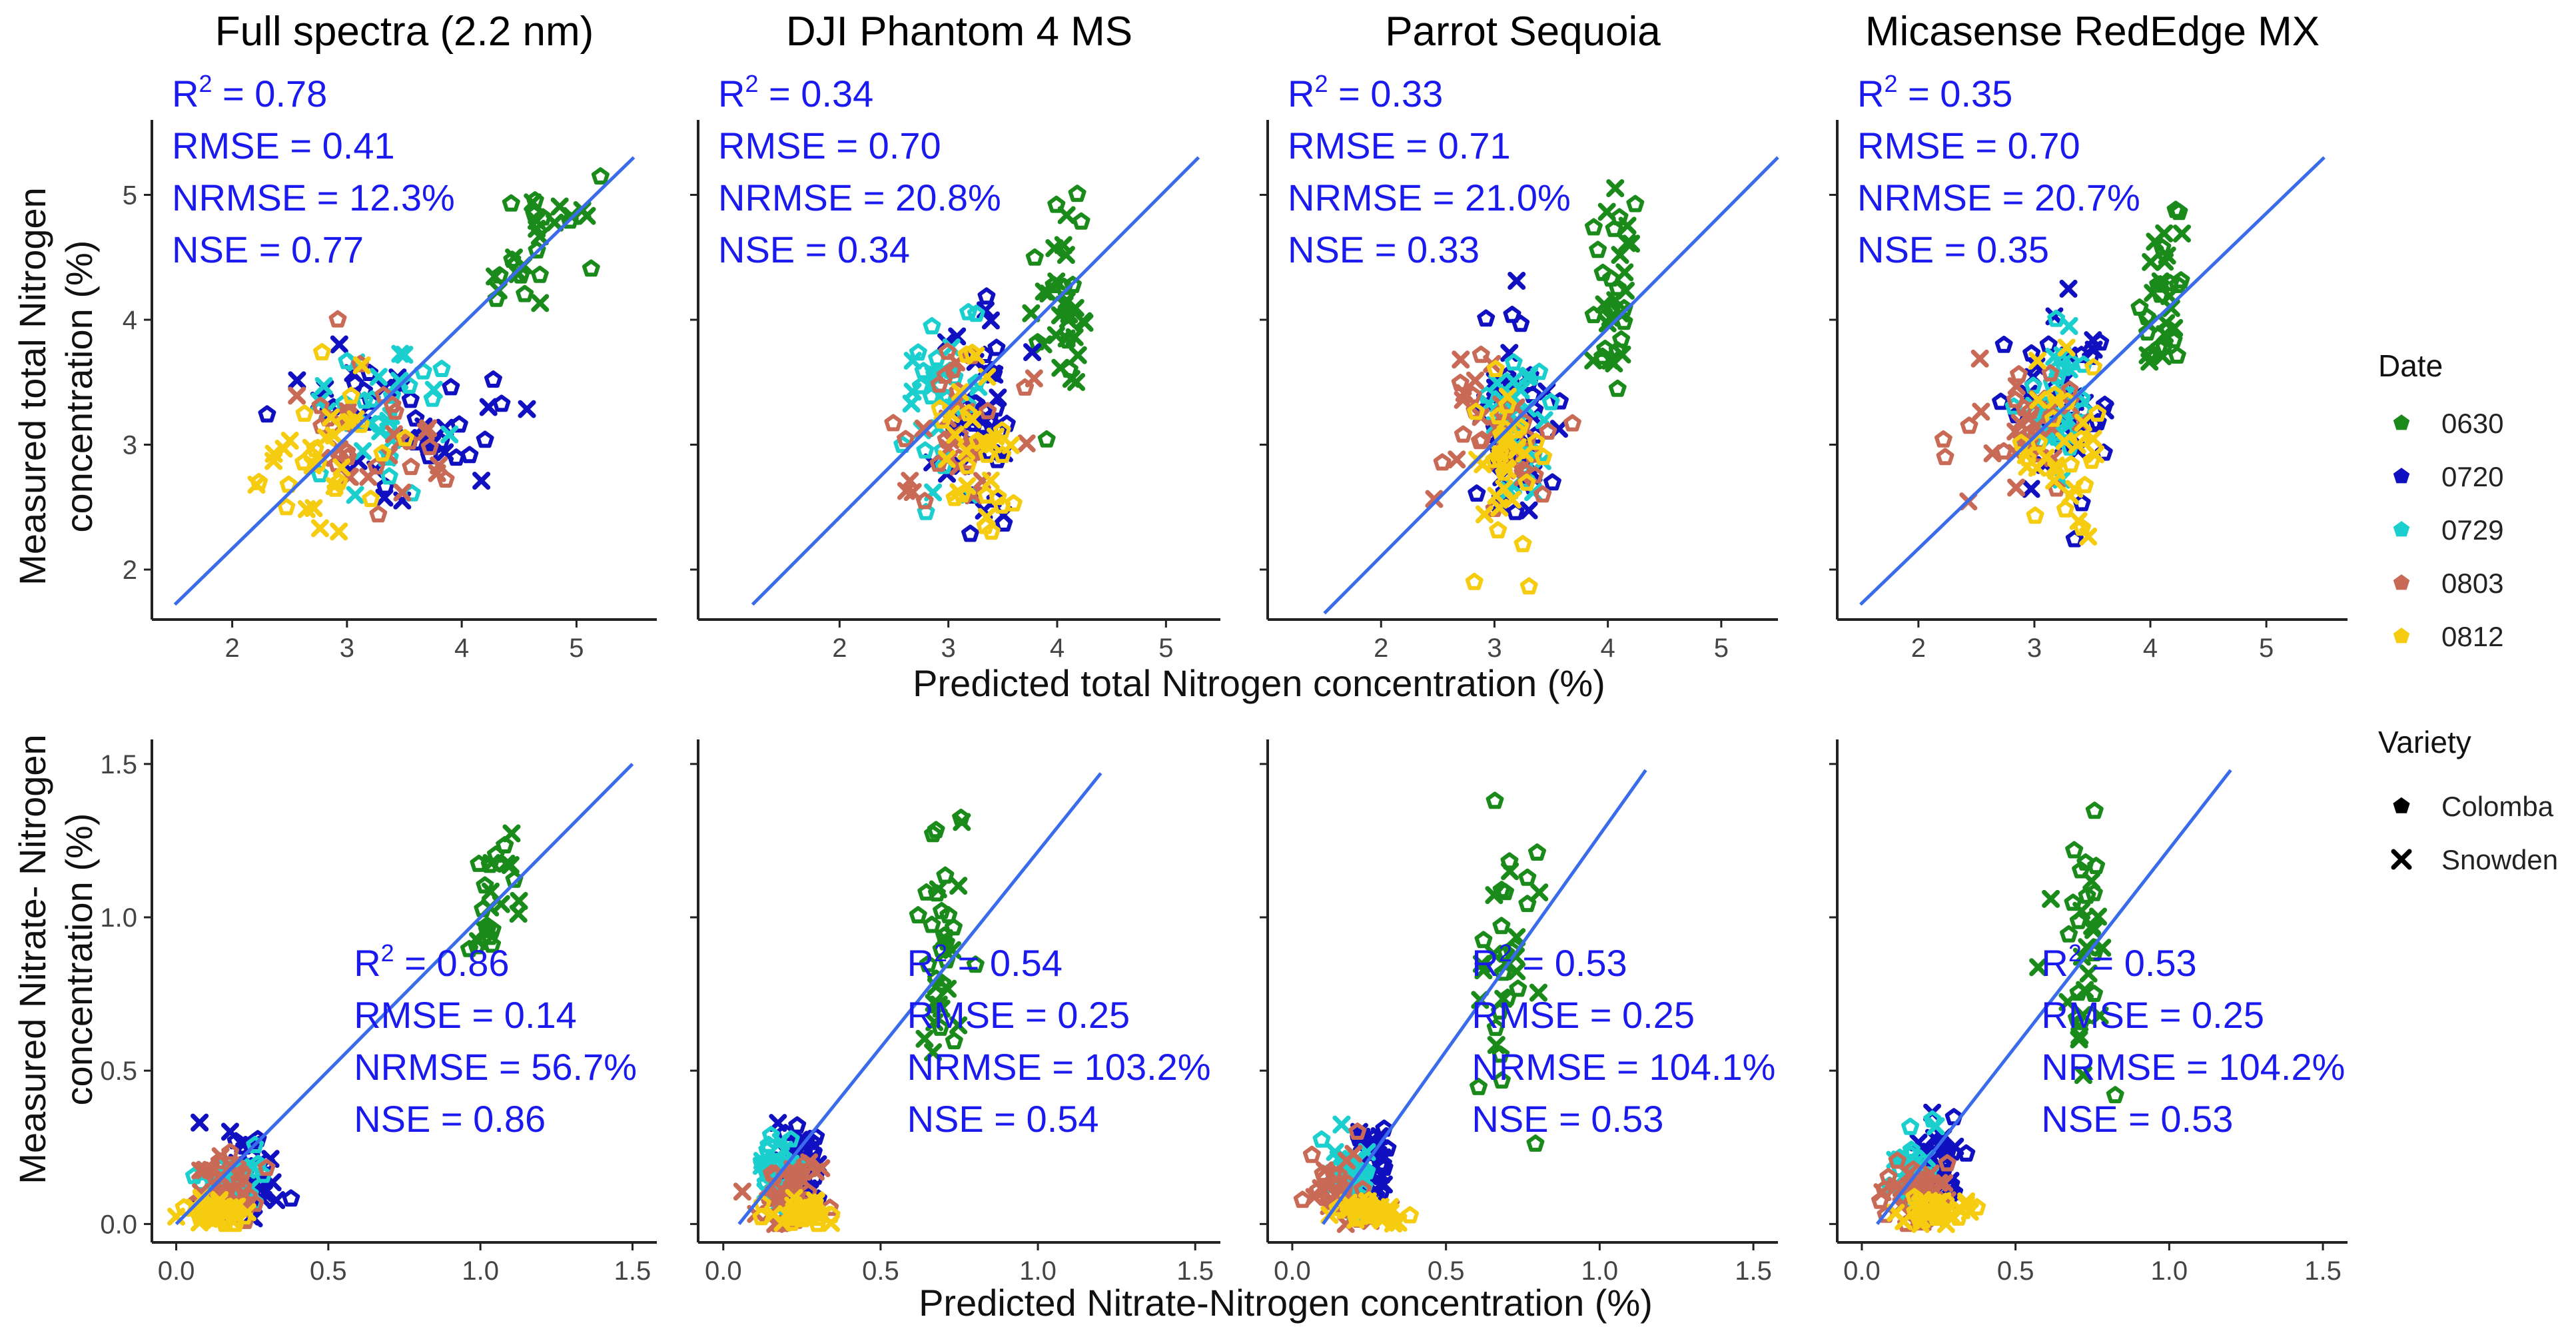  I want to click on legend-date-0803: 0803, so click(2448, 583).